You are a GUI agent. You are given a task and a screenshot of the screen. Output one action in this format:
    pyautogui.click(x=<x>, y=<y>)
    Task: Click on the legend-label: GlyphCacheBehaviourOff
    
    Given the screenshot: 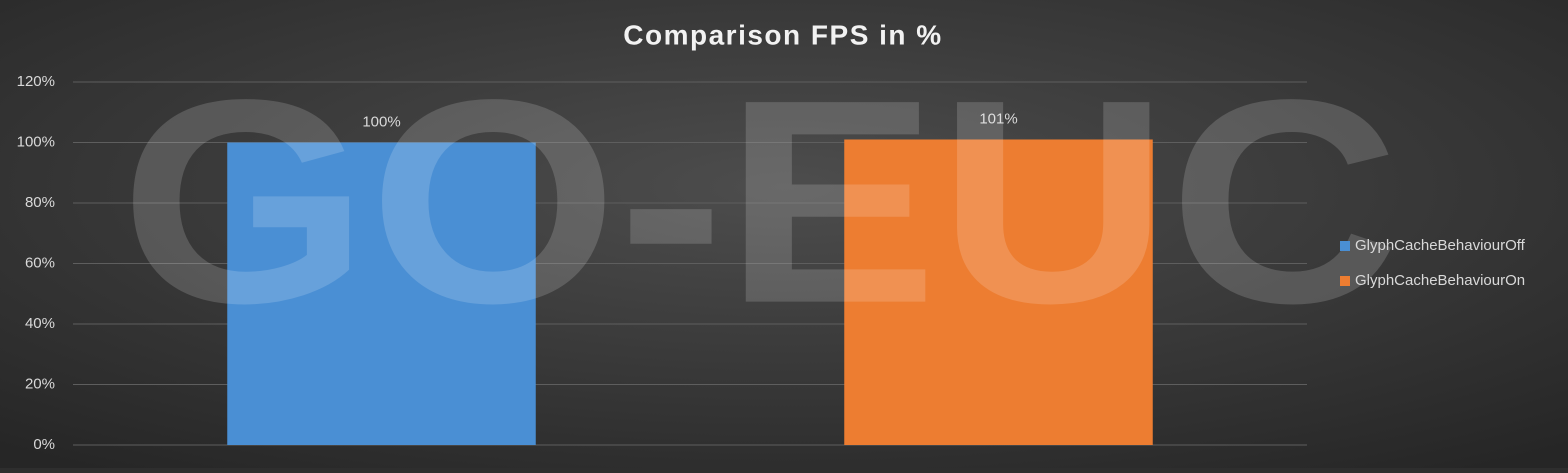 What is the action you would take?
    pyautogui.click(x=1440, y=245)
    